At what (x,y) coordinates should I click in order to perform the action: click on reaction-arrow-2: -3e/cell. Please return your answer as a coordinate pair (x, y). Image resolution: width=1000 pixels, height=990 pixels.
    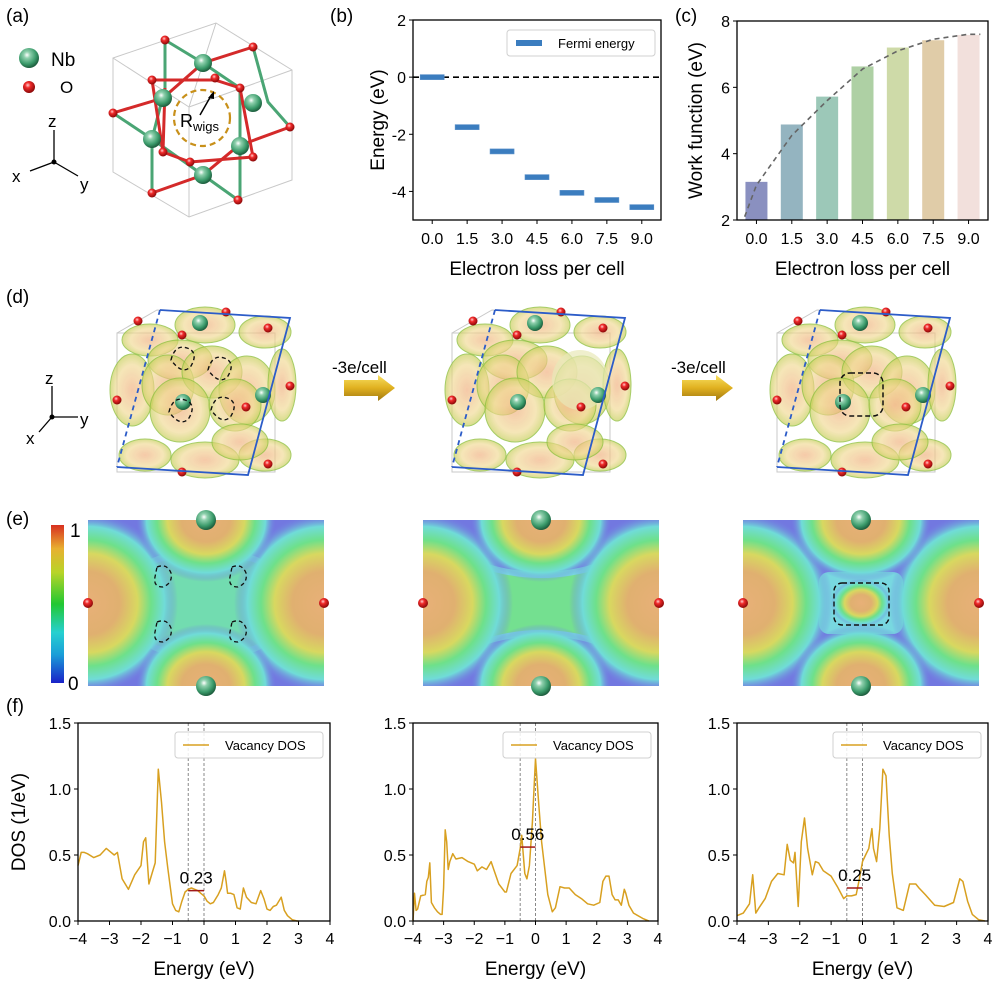
    Looking at the image, I should click on (702, 379).